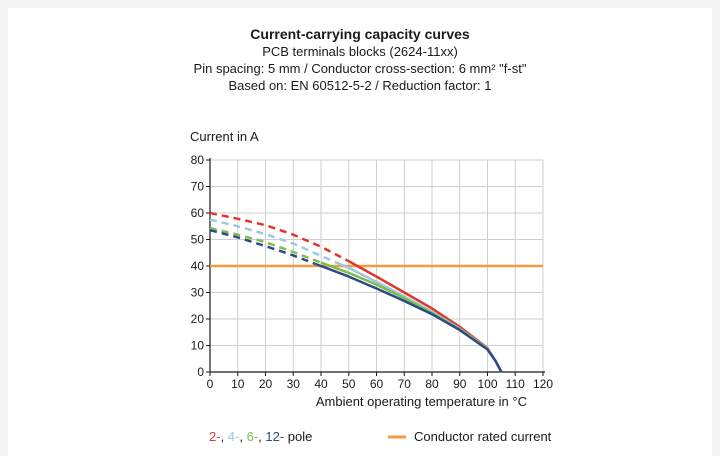  Describe the element at coordinates (198, 266) in the screenshot. I see `y-tick-label: 40` at that location.